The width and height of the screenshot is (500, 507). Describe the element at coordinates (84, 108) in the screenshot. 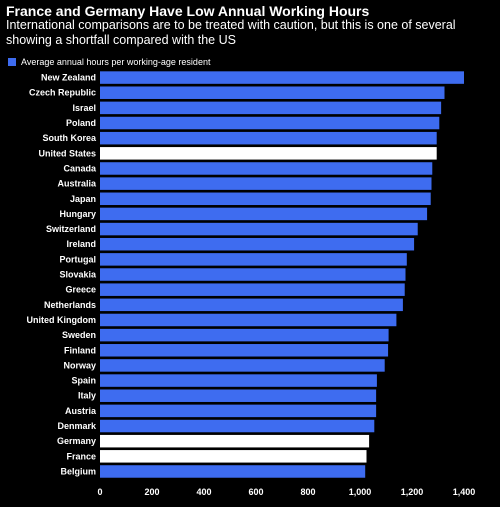

I see `category-label: Israel` at that location.